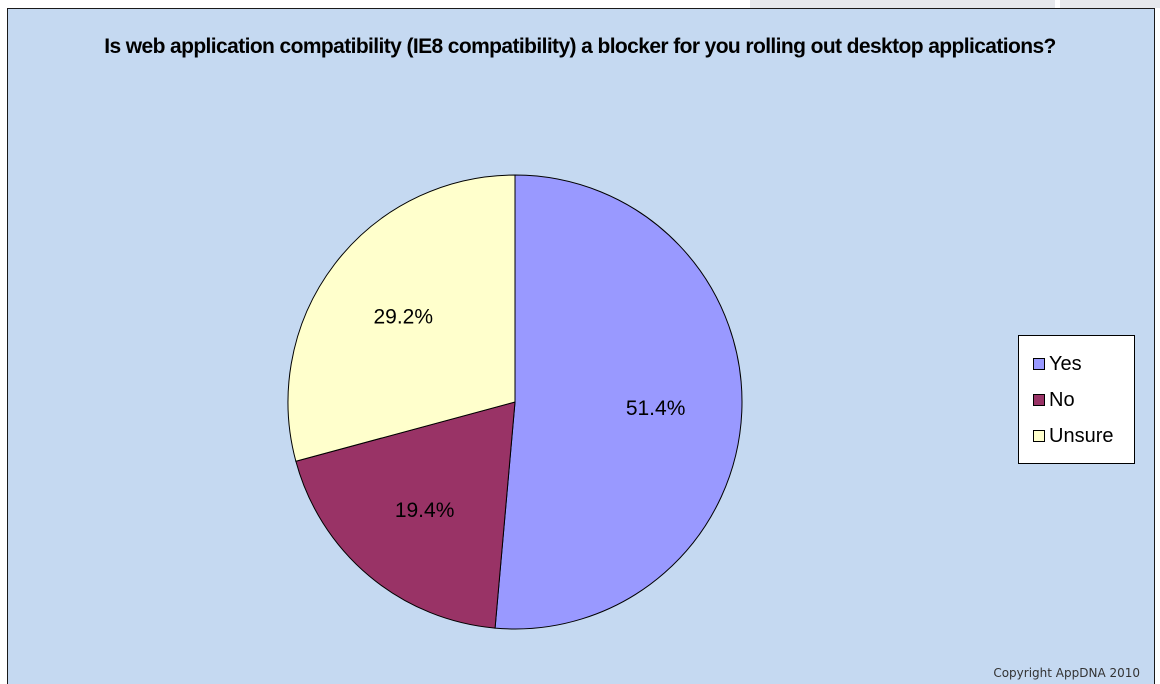 The height and width of the screenshot is (684, 1160). I want to click on legend-label-unsure: Unsure, so click(1081, 435).